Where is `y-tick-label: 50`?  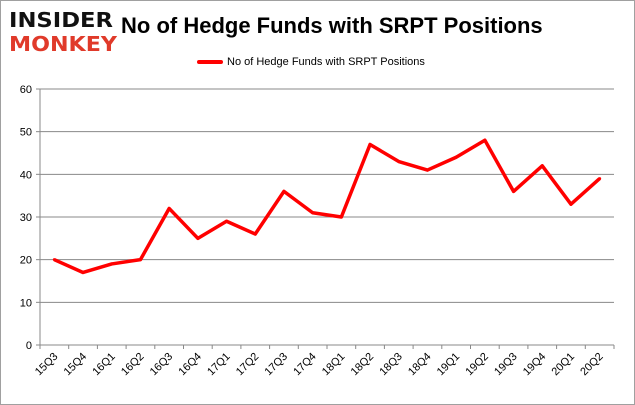
y-tick-label: 50 is located at coordinates (26, 133).